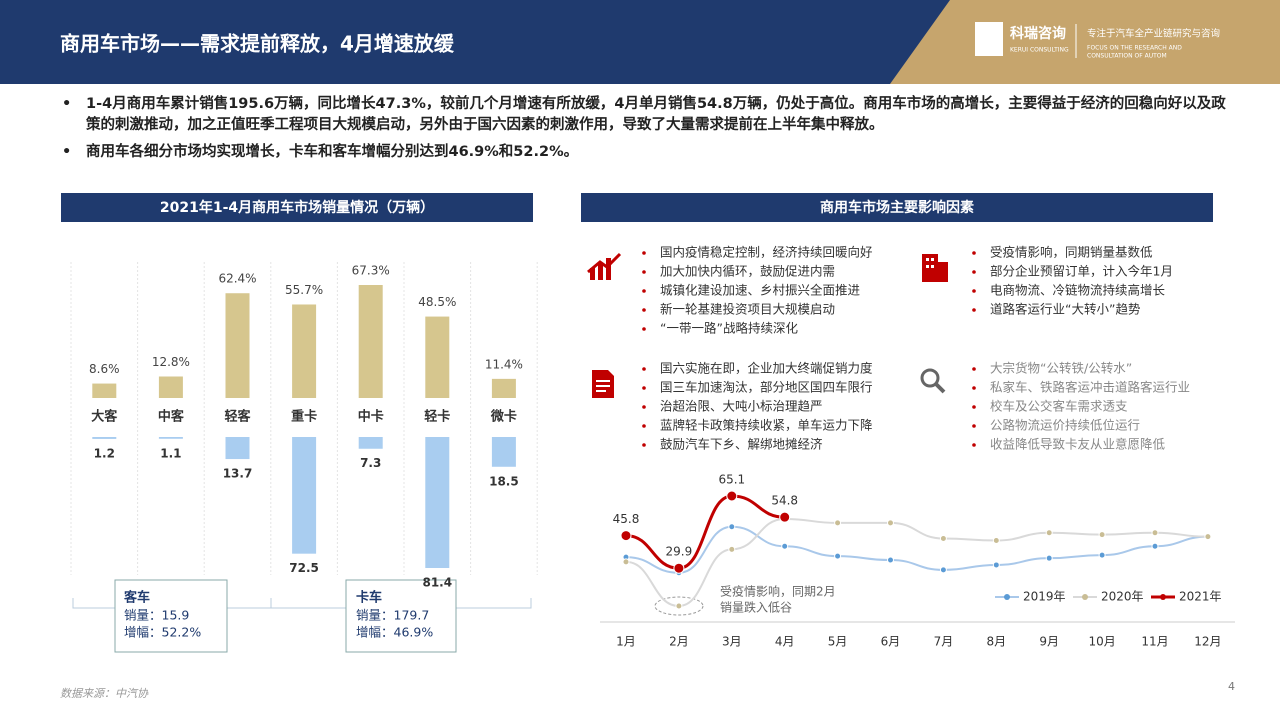 Image resolution: width=1280 pixels, height=720 pixels. I want to click on point-label: 45.8, so click(626, 519).